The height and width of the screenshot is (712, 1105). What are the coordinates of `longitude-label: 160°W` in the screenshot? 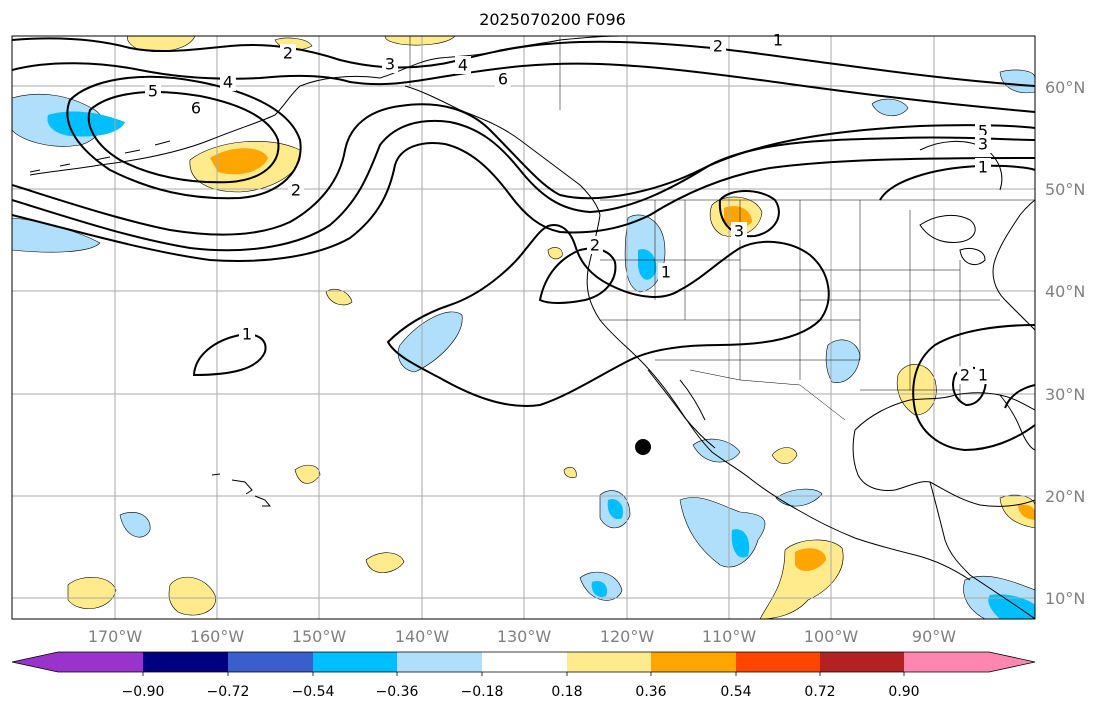 It's located at (217, 636).